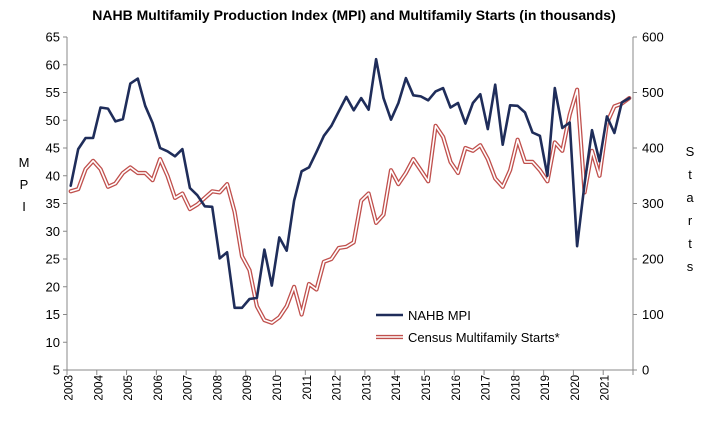  I want to click on x-tick-label: 2003, so click(69, 388).